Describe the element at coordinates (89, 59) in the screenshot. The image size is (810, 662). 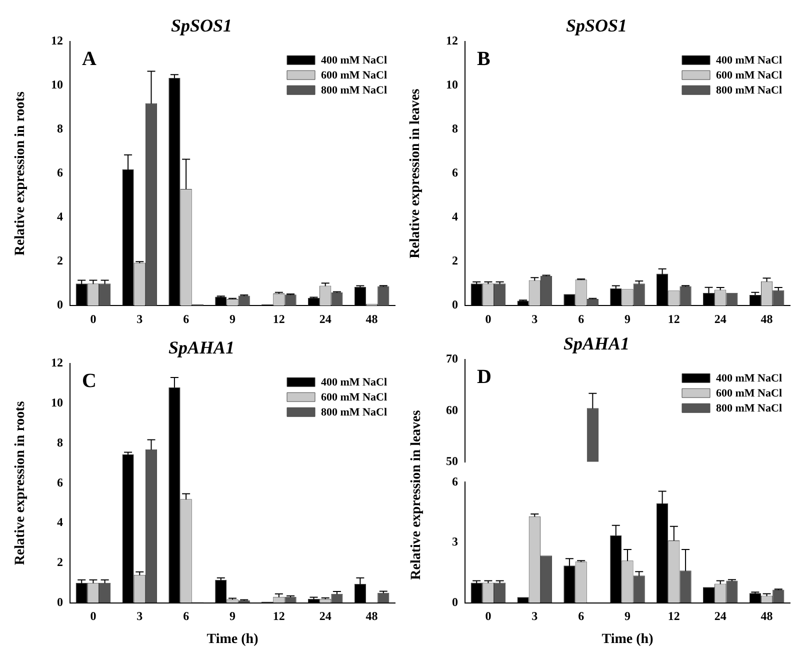
I see `annotation: A` at that location.